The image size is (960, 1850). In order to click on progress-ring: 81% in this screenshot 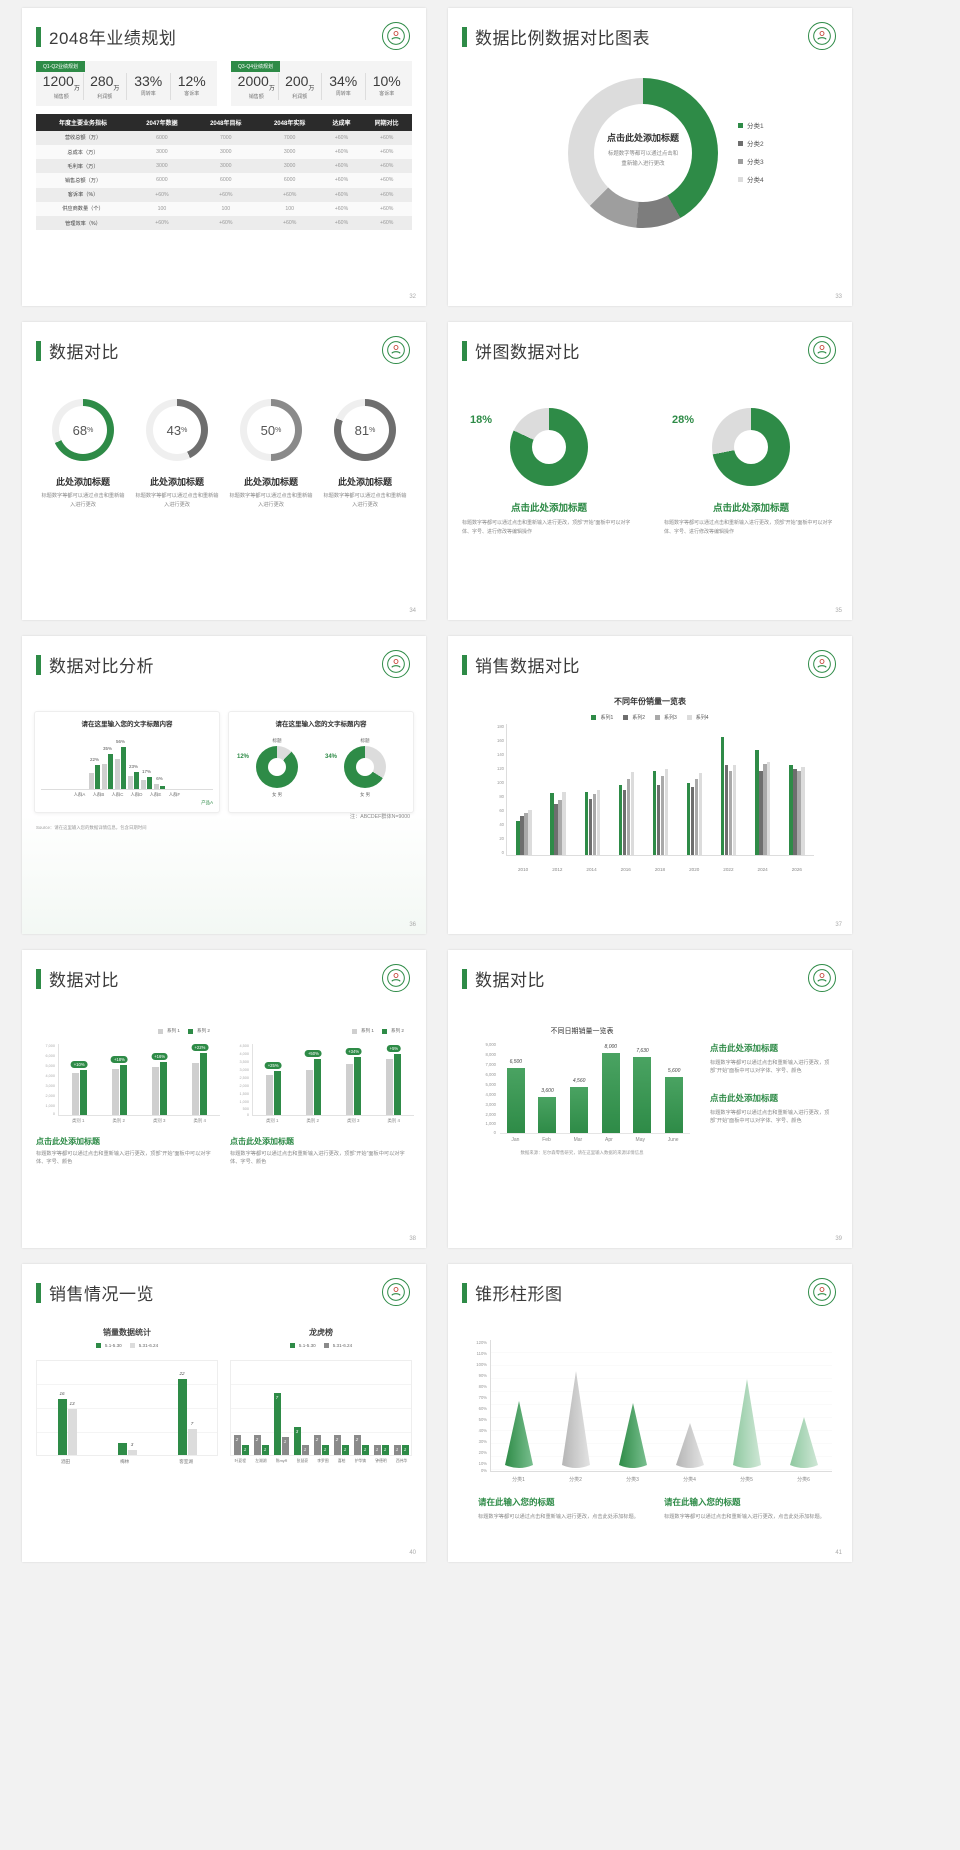, I will do `click(365, 430)`.